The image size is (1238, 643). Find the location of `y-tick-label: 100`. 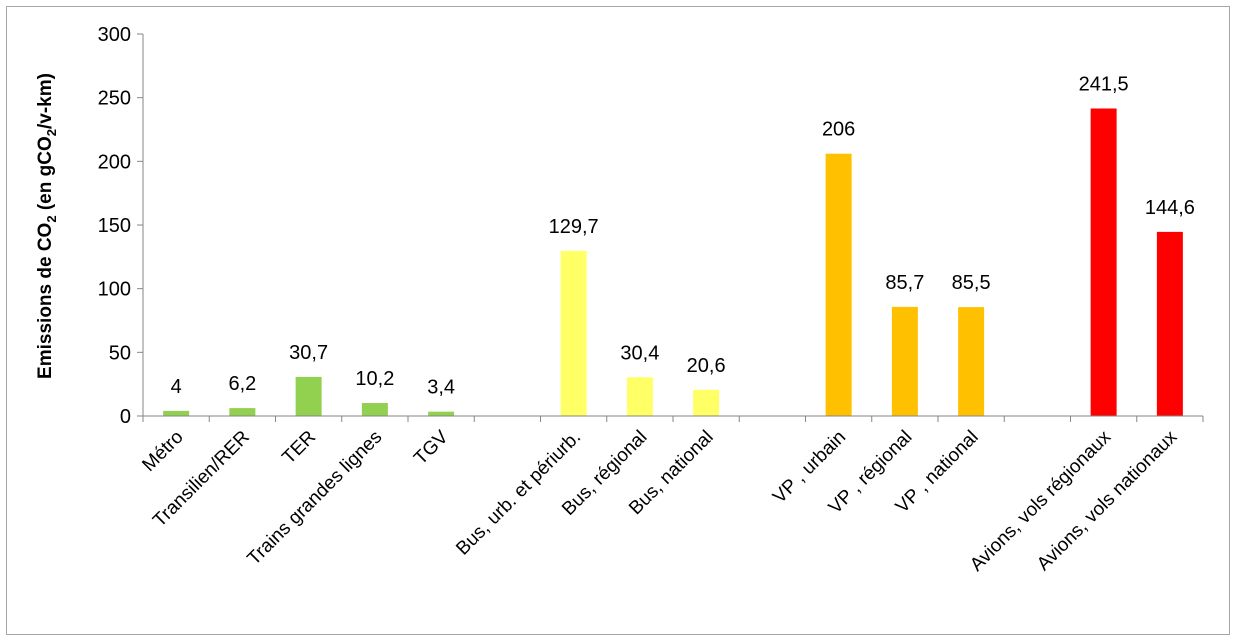

y-tick-label: 100 is located at coordinates (114, 290).